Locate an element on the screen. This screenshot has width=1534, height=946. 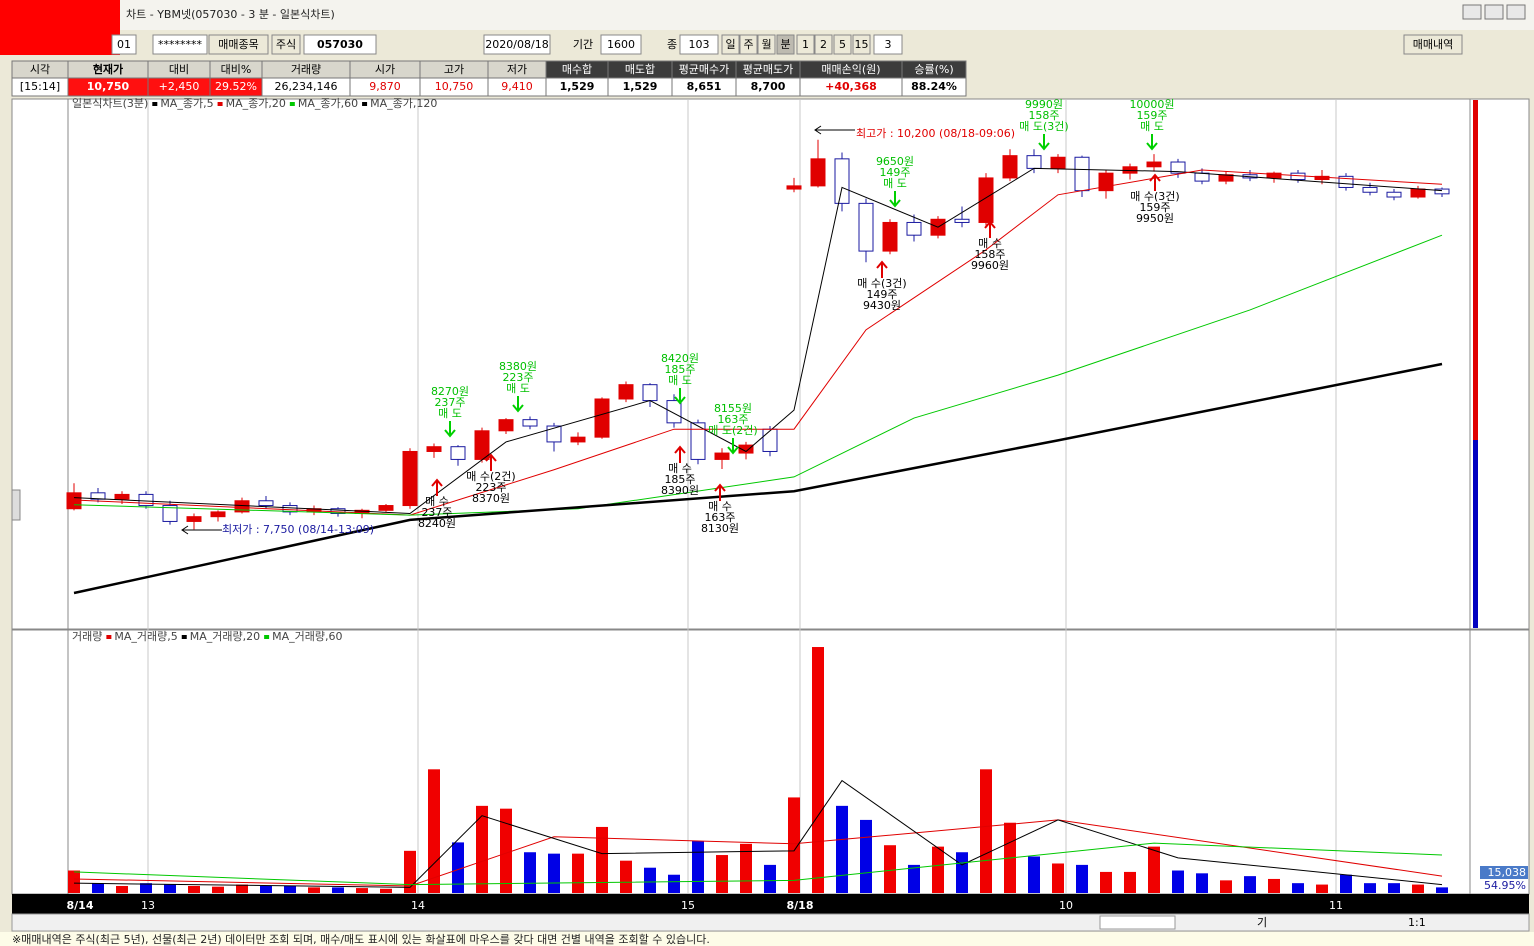
ma-line is located at coordinates (758, 853).